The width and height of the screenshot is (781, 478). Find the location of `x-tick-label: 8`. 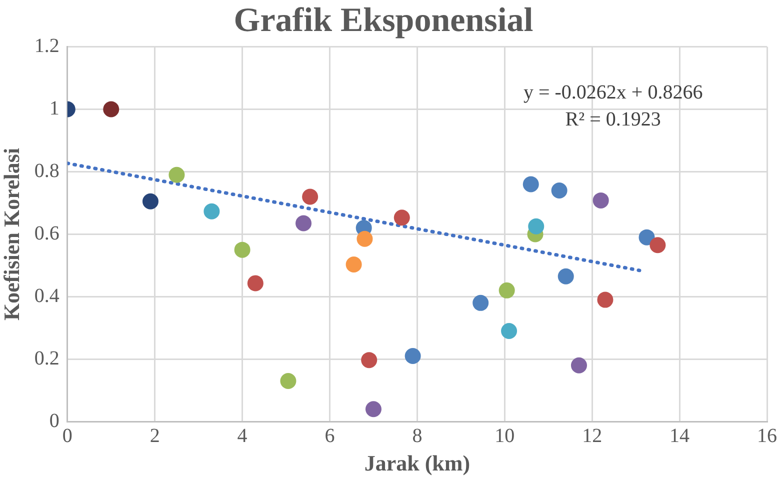

x-tick-label: 8 is located at coordinates (417, 435).